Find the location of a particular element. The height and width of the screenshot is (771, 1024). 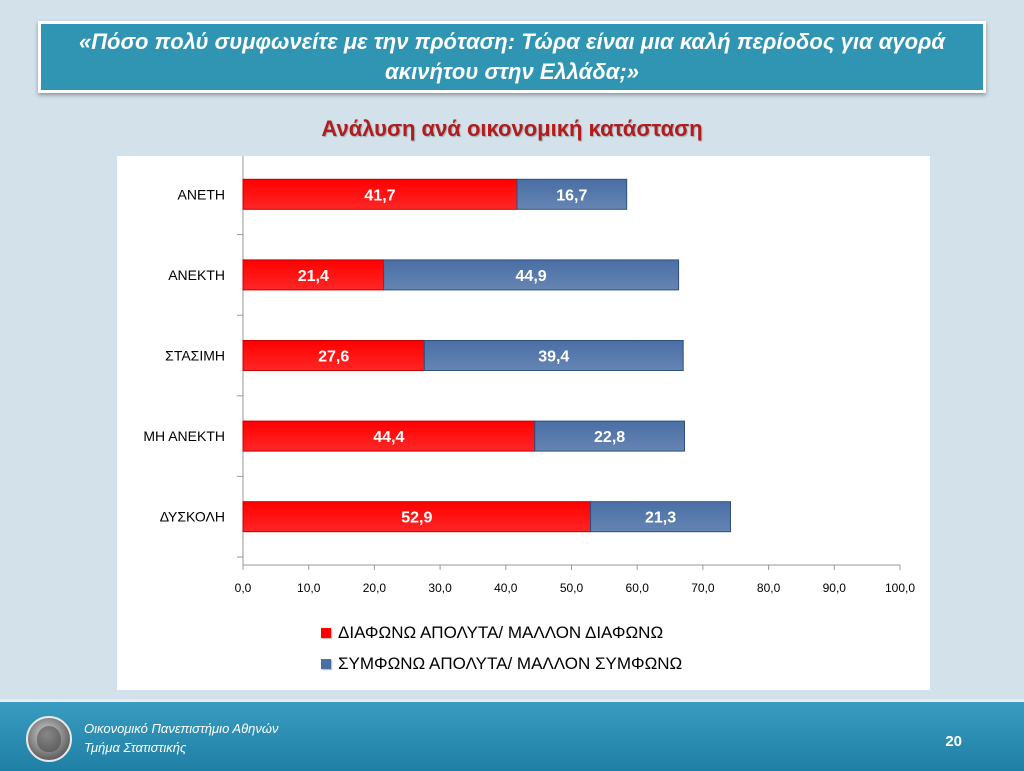

x-tick-label: 90,0 is located at coordinates (835, 588).